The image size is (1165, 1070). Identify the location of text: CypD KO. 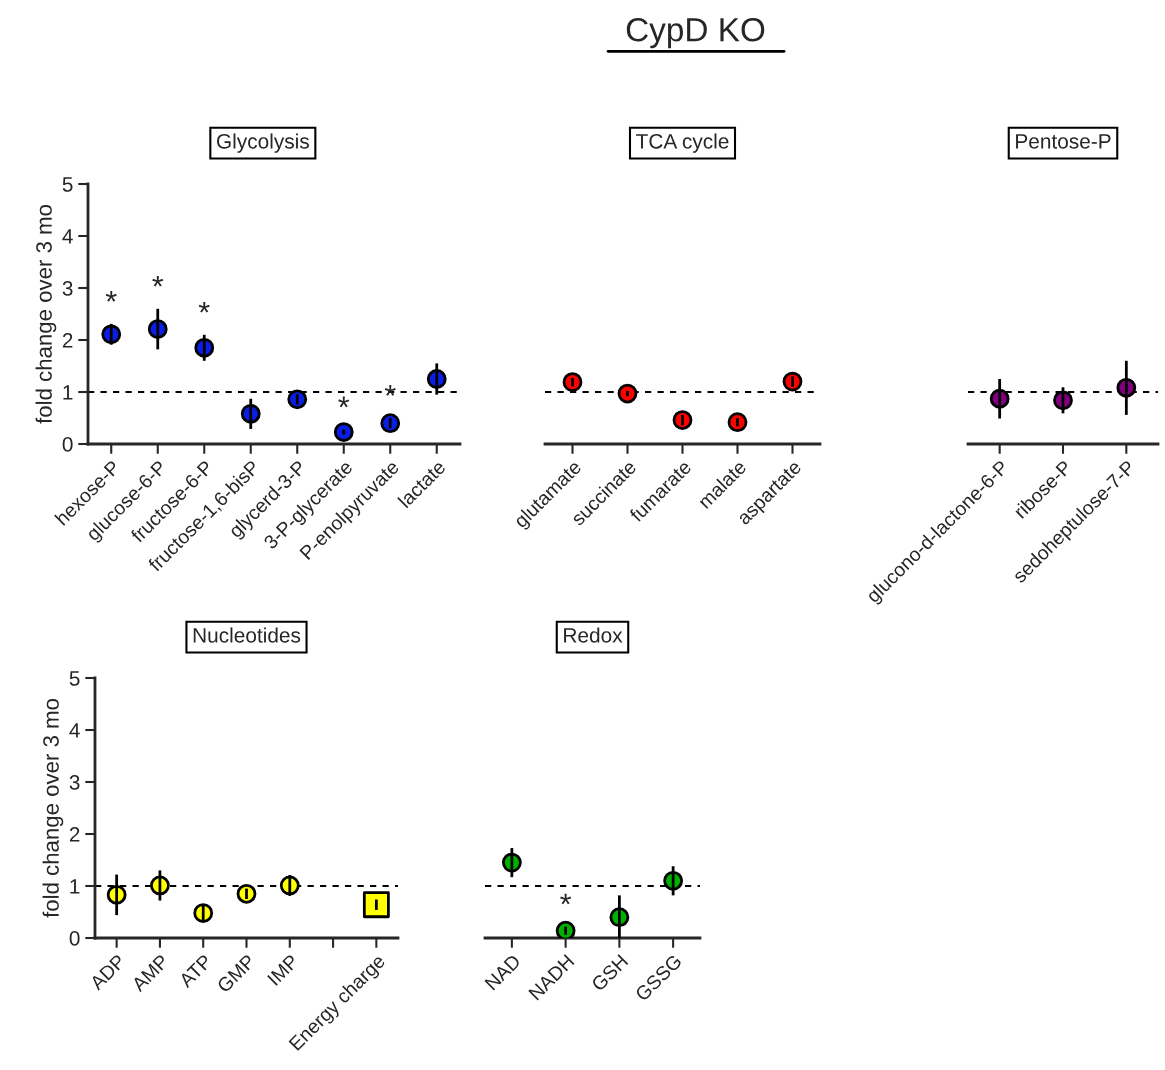
(695, 33).